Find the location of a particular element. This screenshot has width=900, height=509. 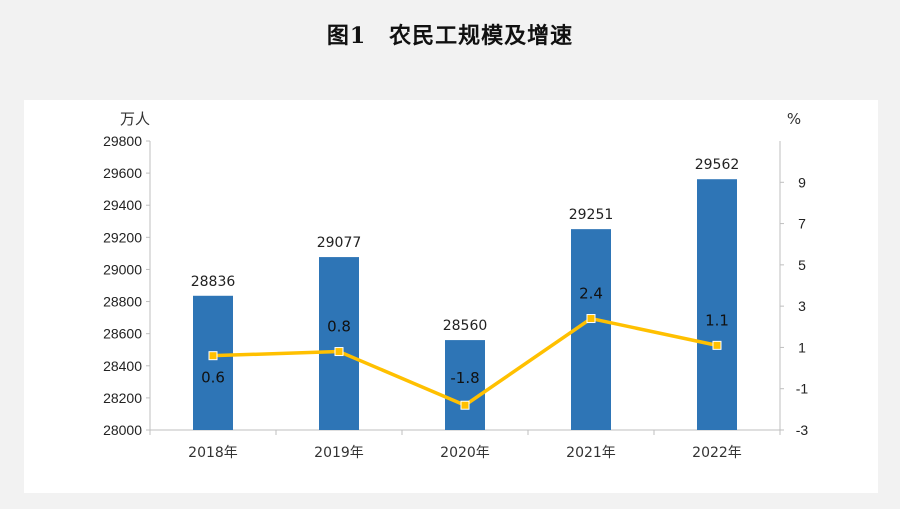

right-axis-unit: % is located at coordinates (794, 119).